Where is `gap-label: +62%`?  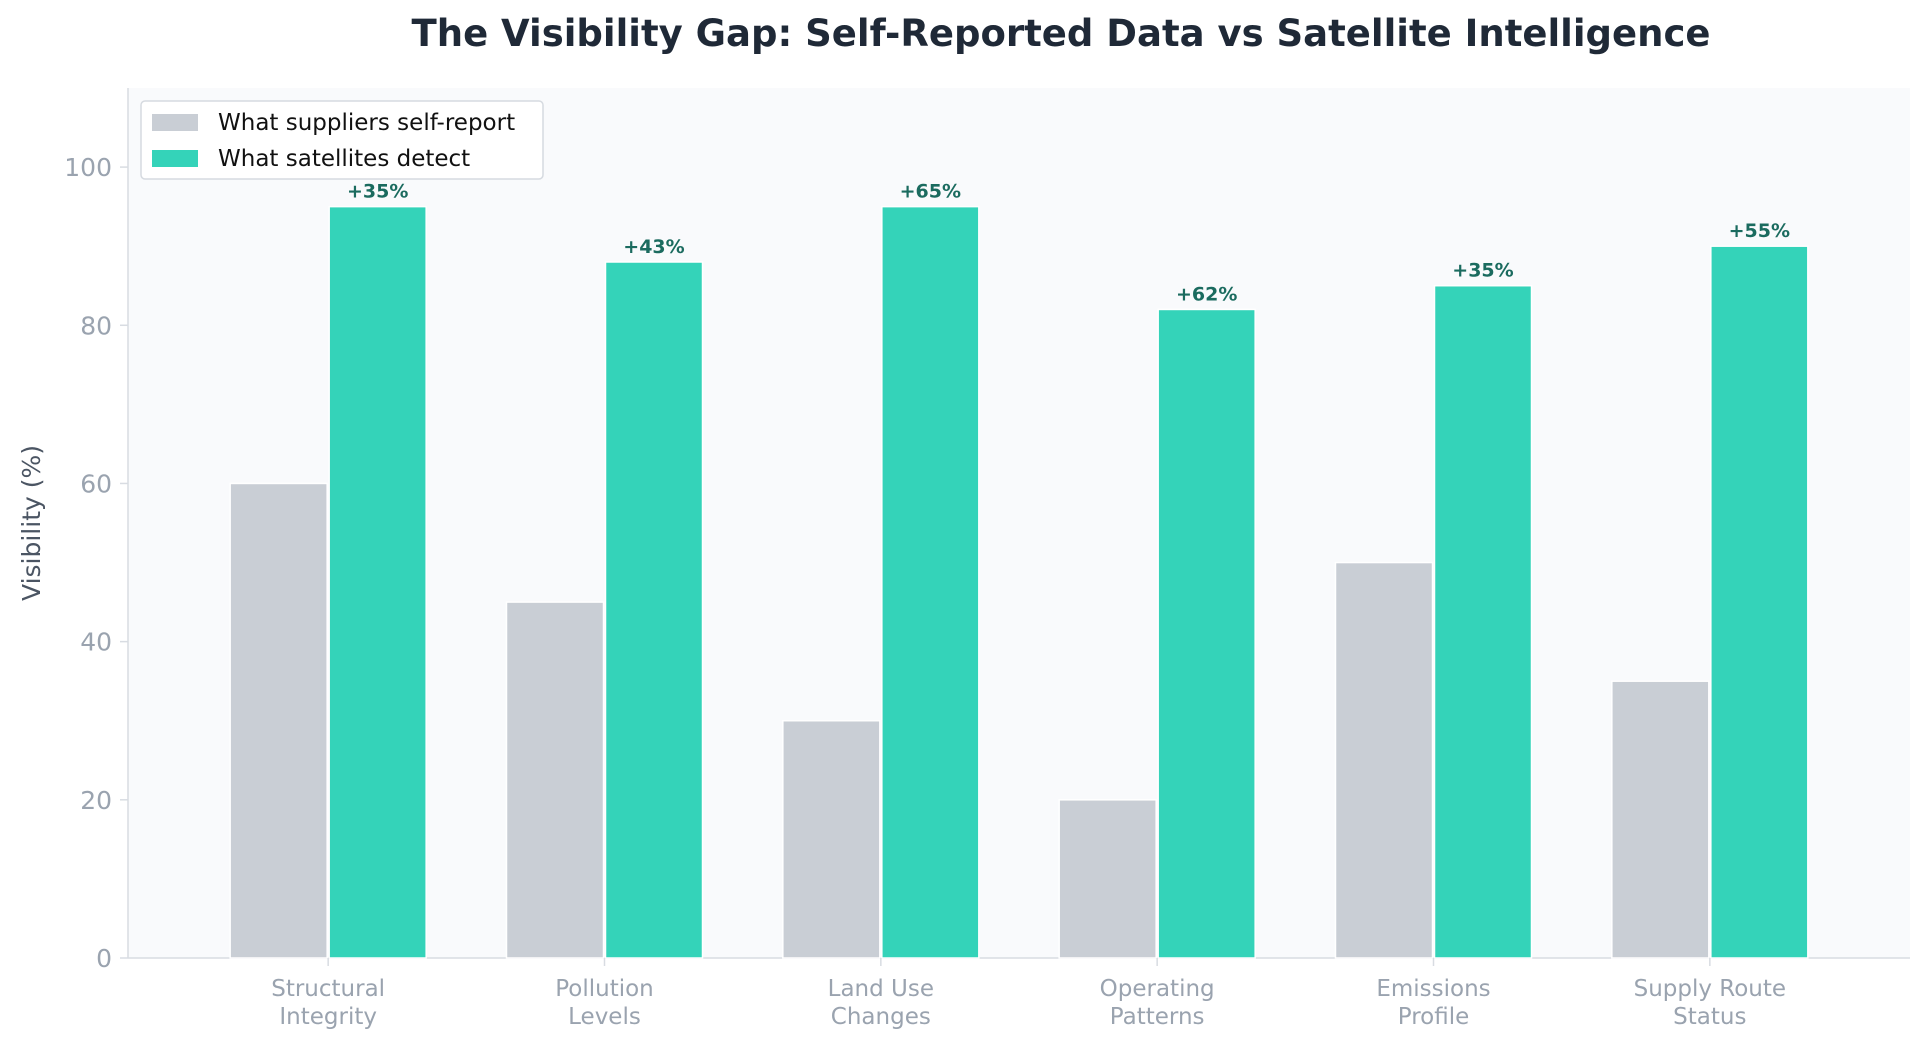
gap-label: +62% is located at coordinates (1206, 294).